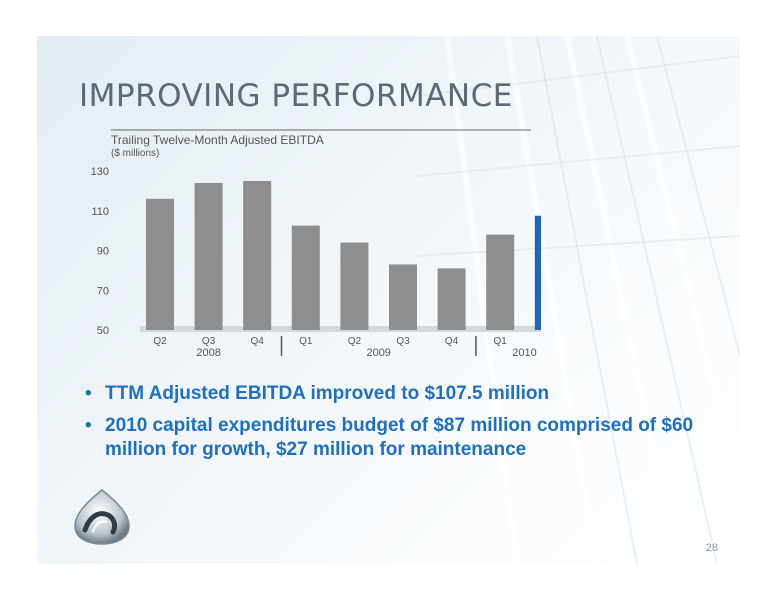 The width and height of the screenshot is (776, 600). I want to click on page-number: 28, so click(711, 548).